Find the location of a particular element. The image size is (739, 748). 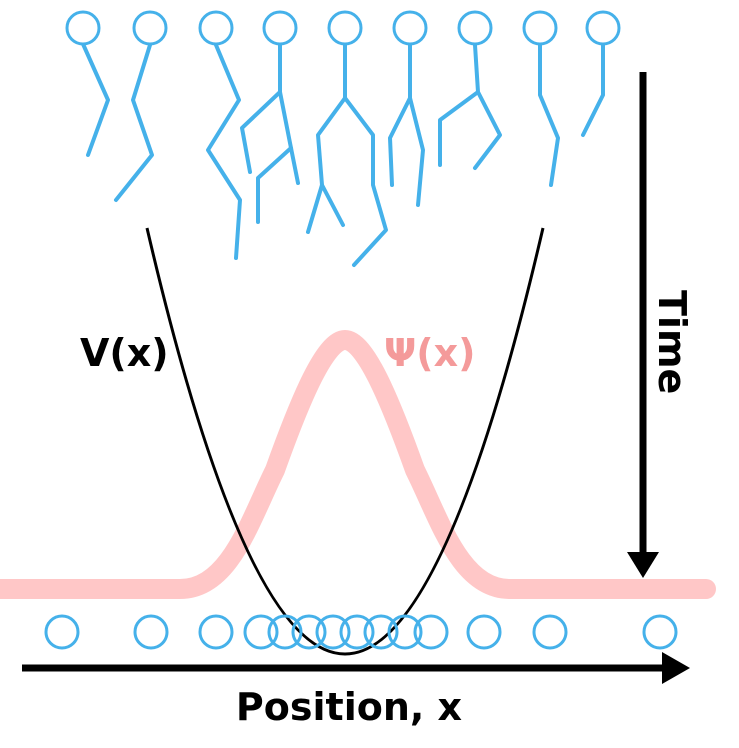

wavefunction-label: Ψ(x) is located at coordinates (430, 353).